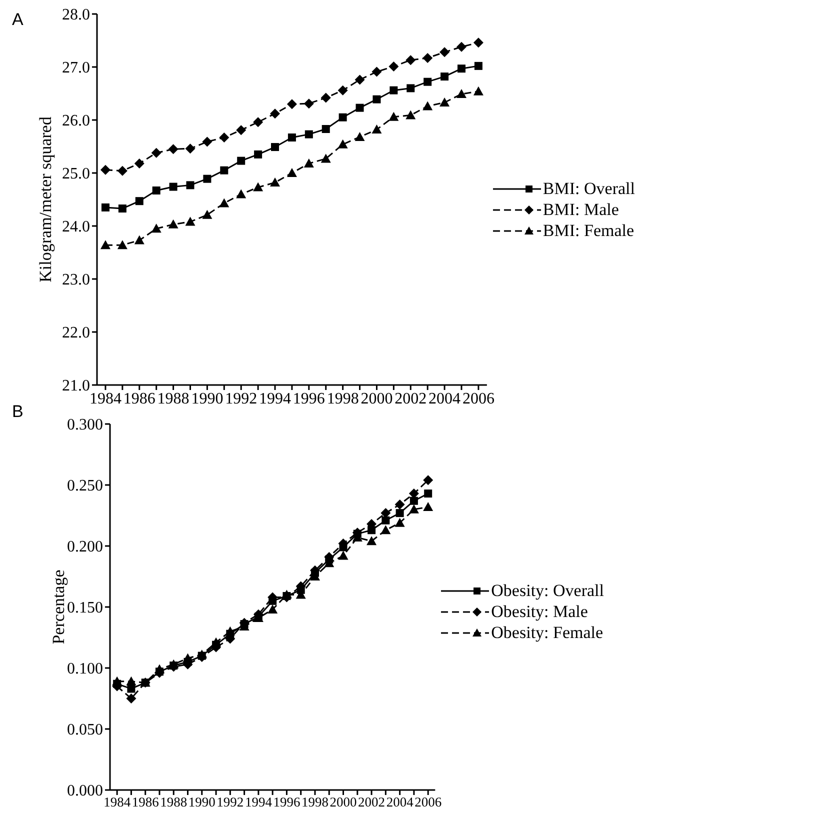 The width and height of the screenshot is (820, 826). I want to click on y-tick-label: 21.0, so click(76, 386).